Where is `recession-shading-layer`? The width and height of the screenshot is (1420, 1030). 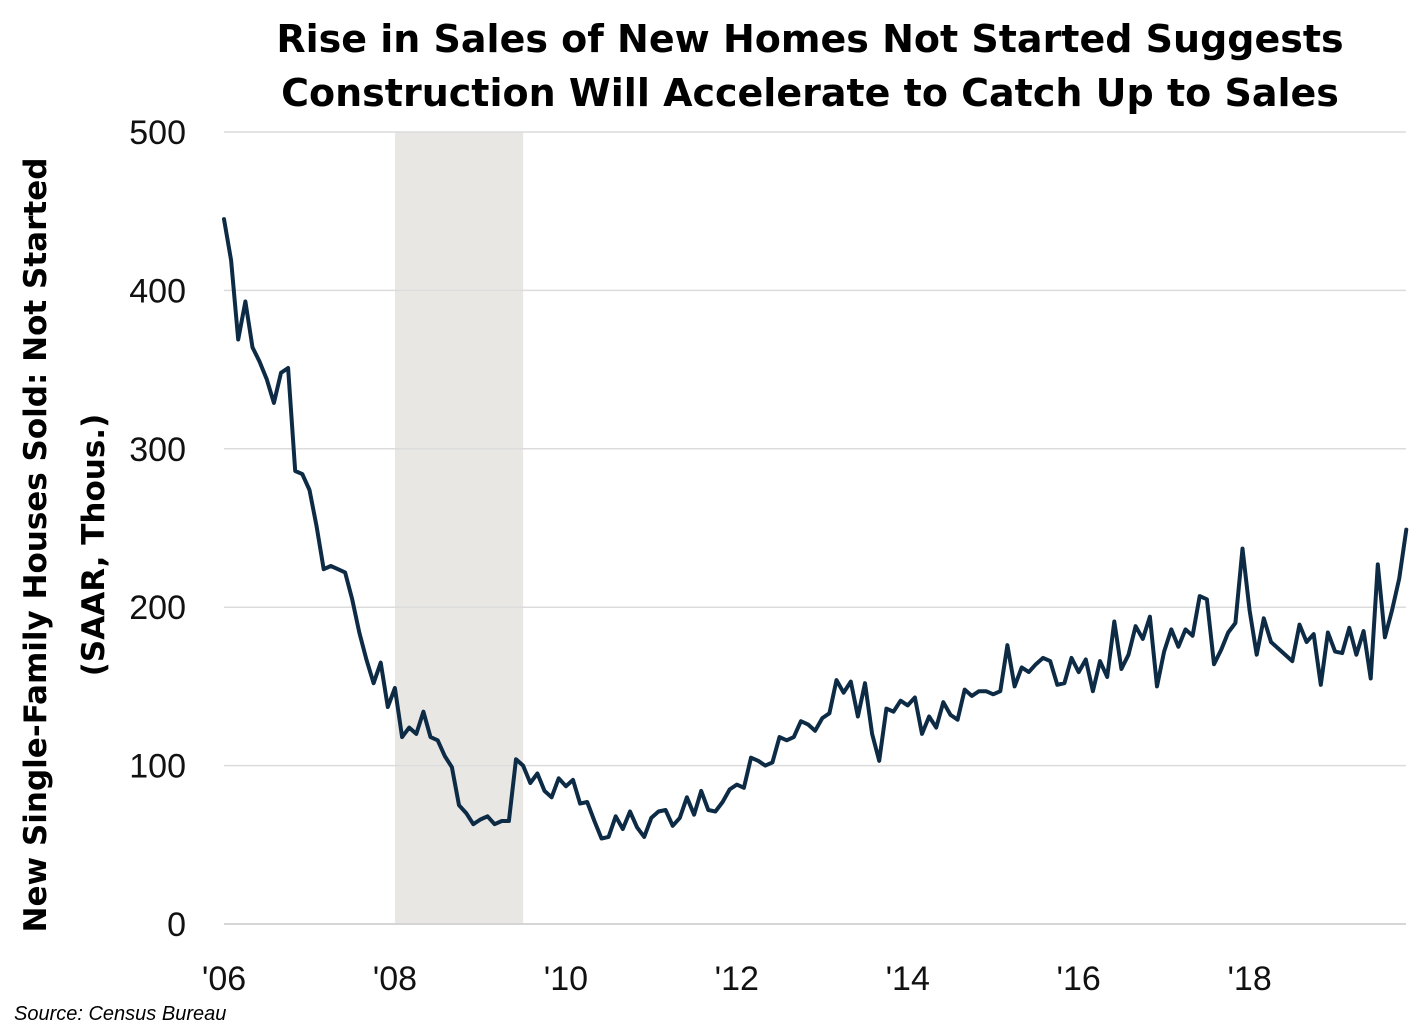 recession-shading-layer is located at coordinates (459, 528).